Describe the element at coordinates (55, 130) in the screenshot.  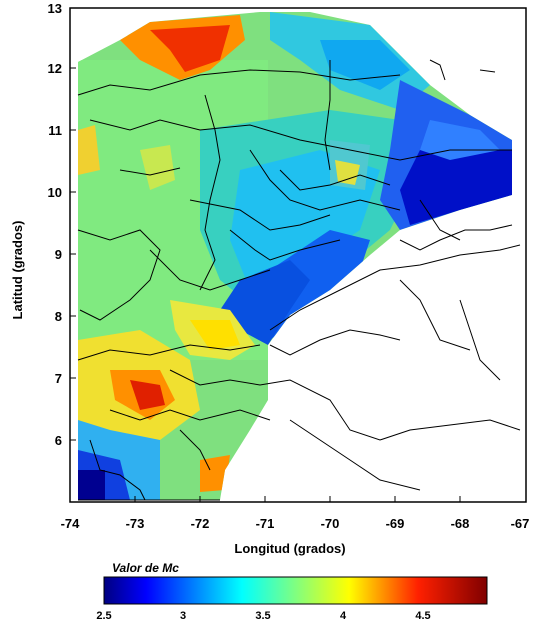
I see `y-tick-label: 11` at that location.